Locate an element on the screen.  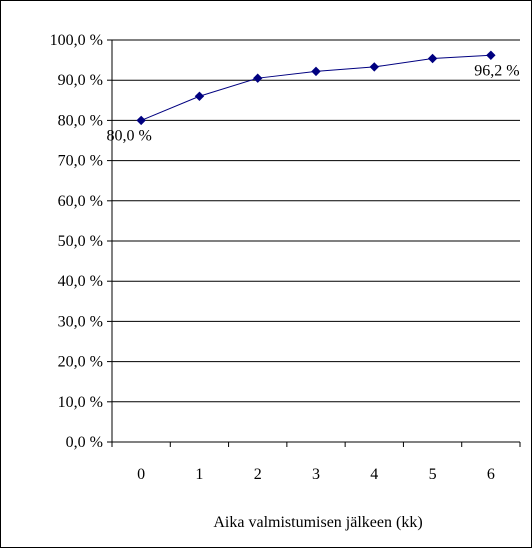
x-tick-label: 1 is located at coordinates (199, 474).